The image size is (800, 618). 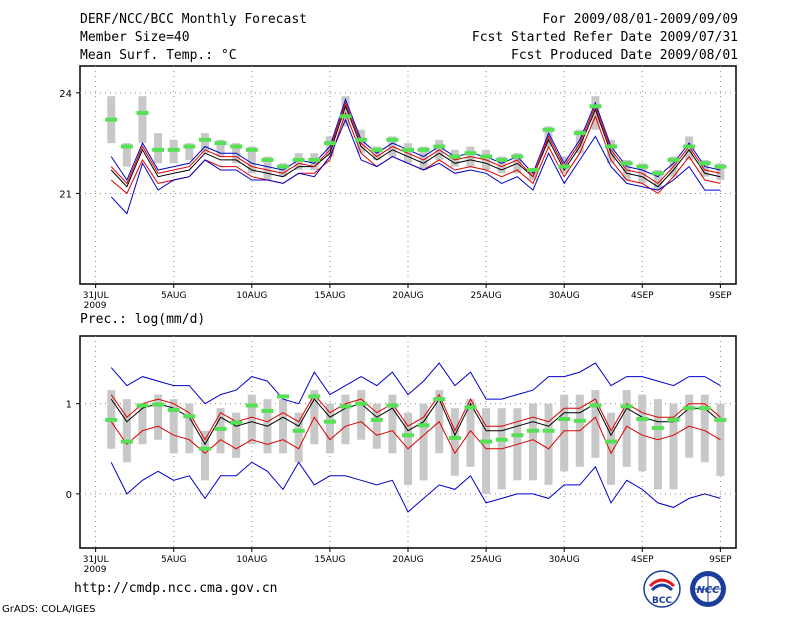 I want to click on prec-ytick-label: 0, so click(x=69, y=495).